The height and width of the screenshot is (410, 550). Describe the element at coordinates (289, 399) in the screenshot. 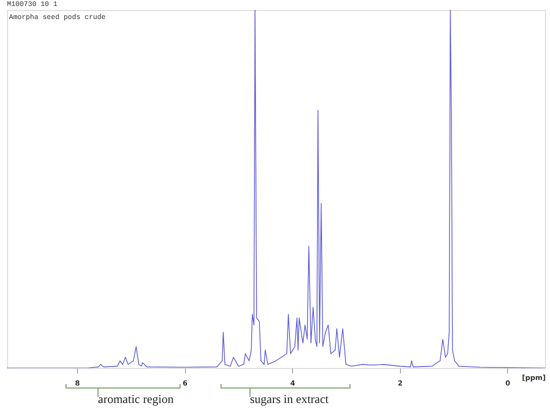

I see `text: sugars in extract` at that location.